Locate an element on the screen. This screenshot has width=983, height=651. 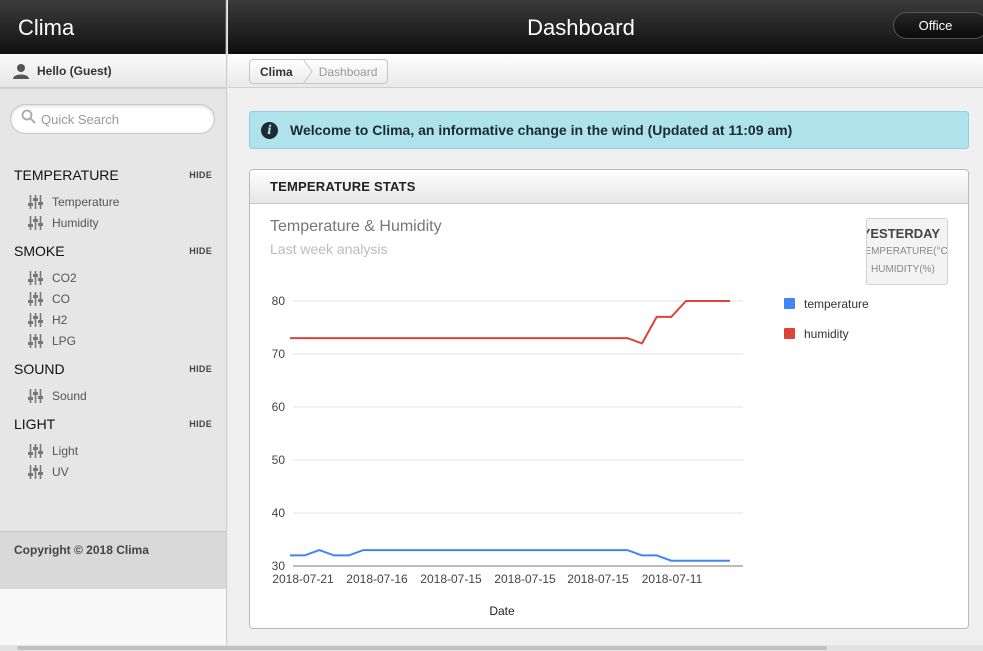
sidebar-item-label: Light is located at coordinates (65, 450).